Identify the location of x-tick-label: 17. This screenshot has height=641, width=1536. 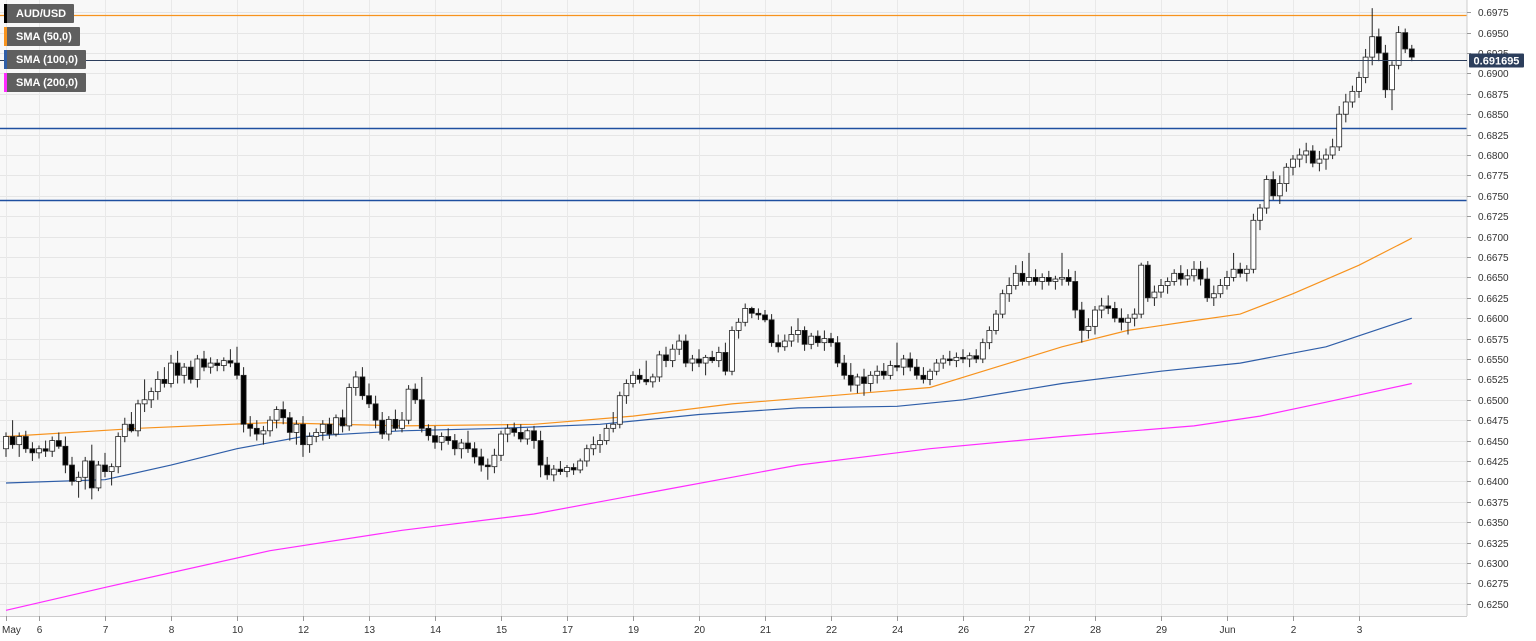
(568, 630).